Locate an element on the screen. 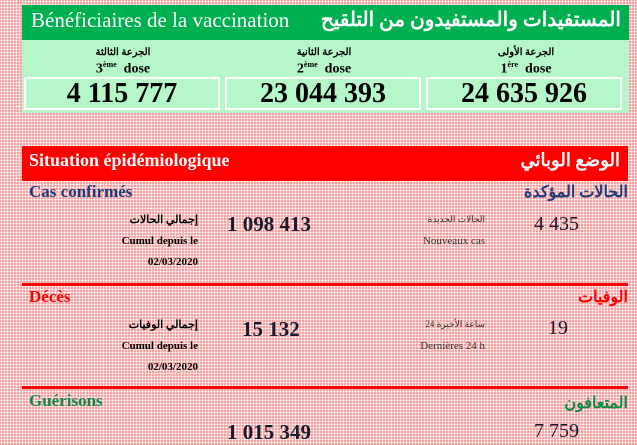 The height and width of the screenshot is (445, 637). epidemiology-banner: Situation épidémiologique الوضع الوبائي is located at coordinates (325, 163).